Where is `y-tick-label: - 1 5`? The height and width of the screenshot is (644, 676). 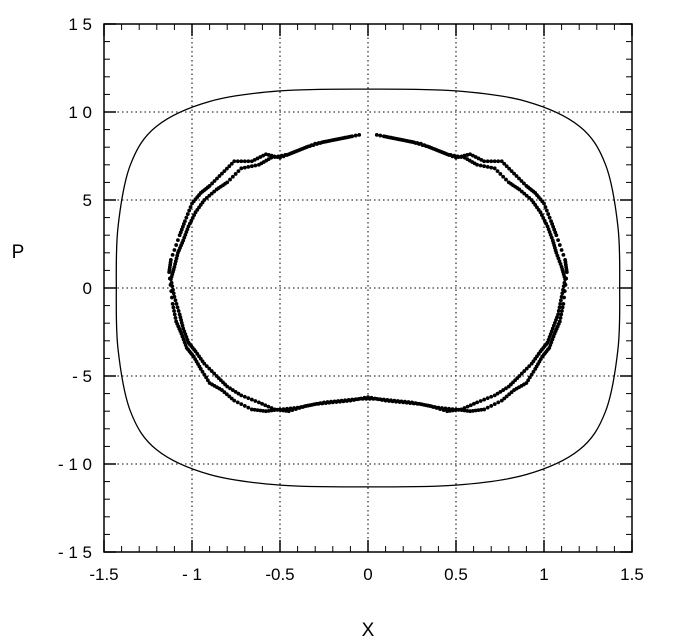 y-tick-label: - 1 5 is located at coordinates (75, 552).